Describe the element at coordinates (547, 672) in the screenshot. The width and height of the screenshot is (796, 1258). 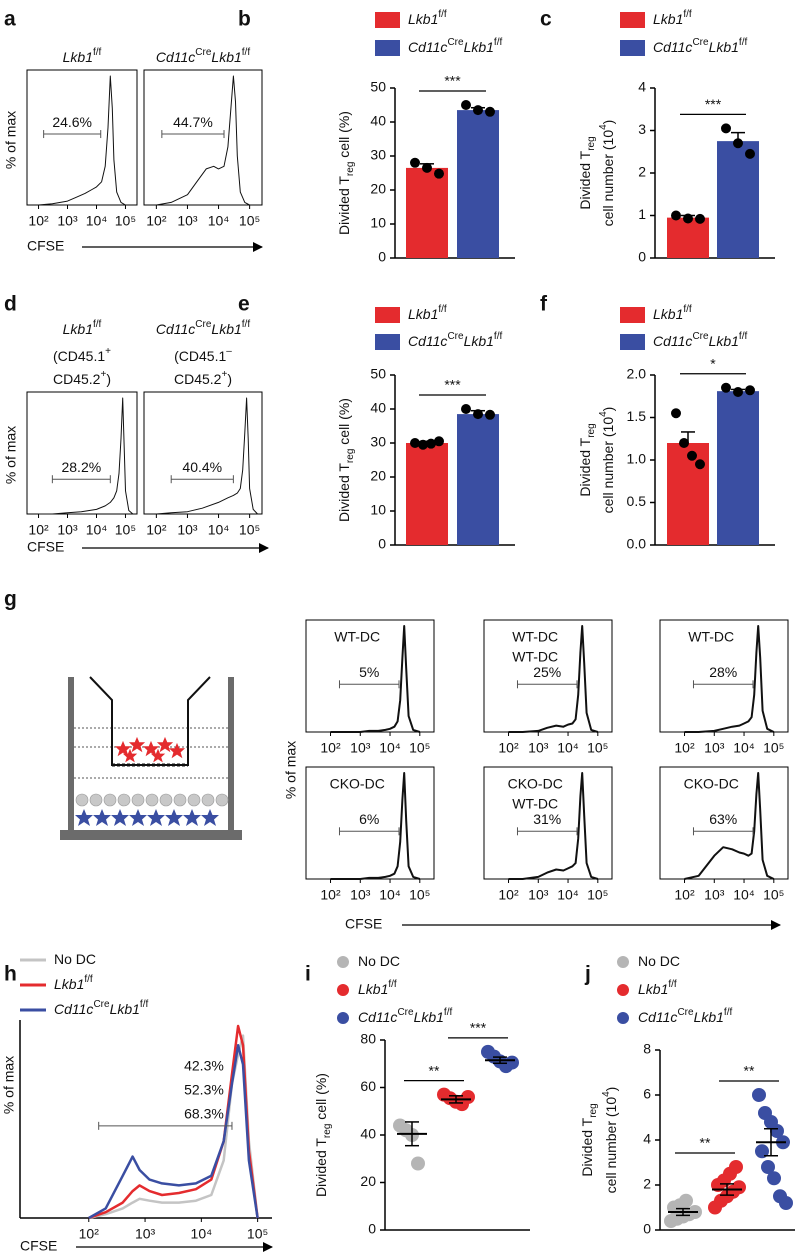
I see `gate-label: 25%` at that location.